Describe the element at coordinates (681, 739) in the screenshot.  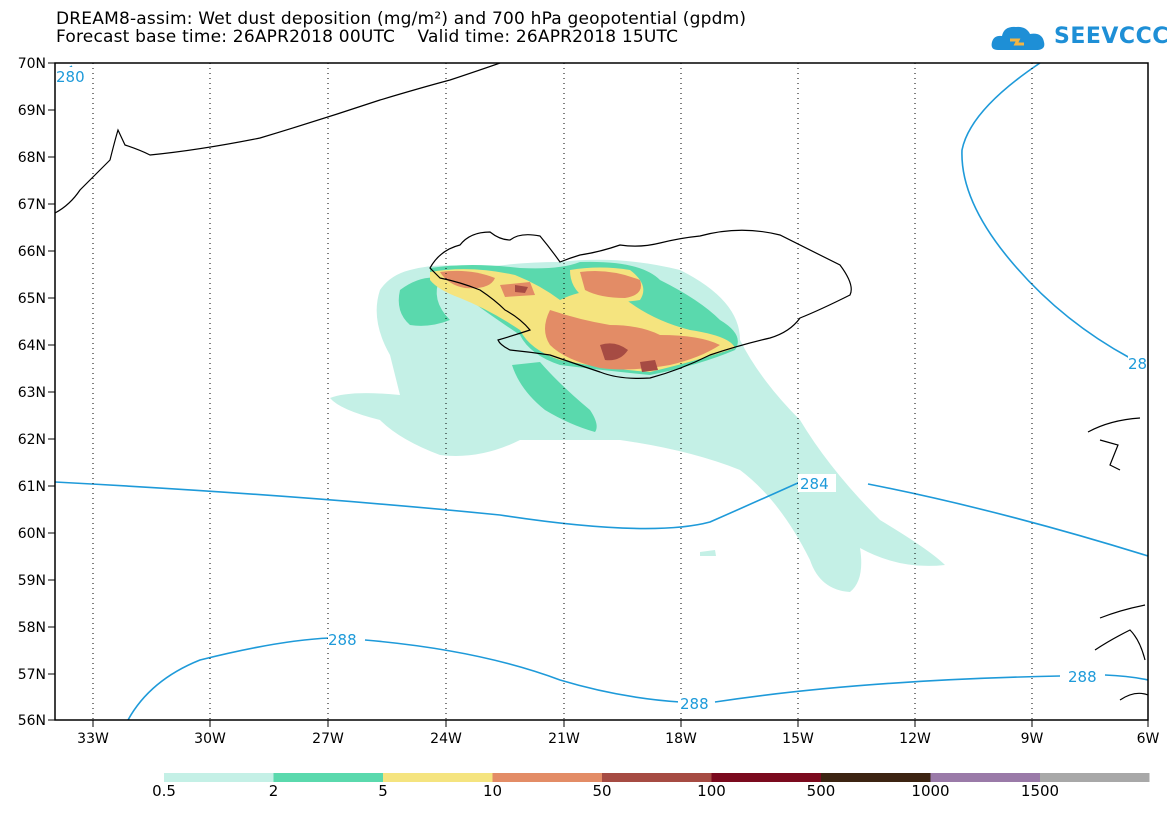
I see `lon-label: 18W` at that location.